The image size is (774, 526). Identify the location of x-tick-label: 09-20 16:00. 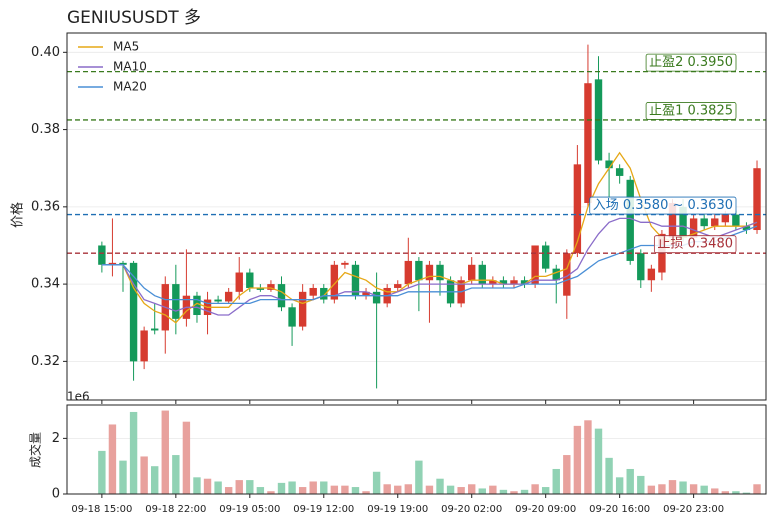
(619, 509).